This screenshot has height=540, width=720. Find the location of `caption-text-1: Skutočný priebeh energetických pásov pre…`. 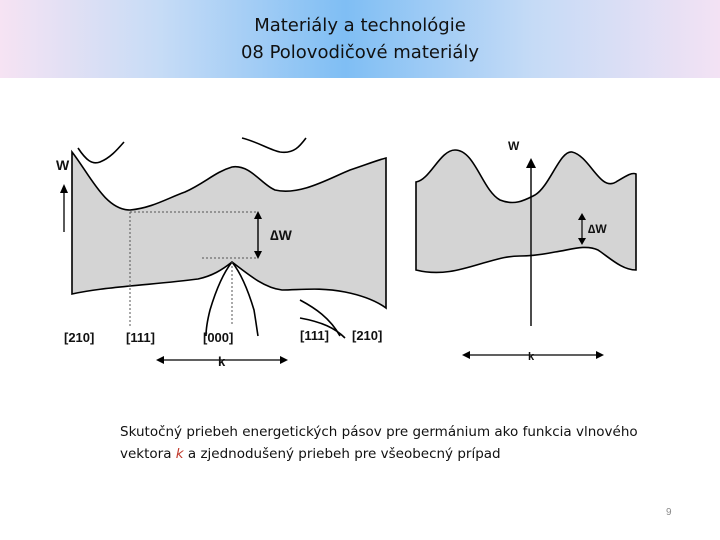

caption-text-1: Skutočný priebeh energetických pásov pre… is located at coordinates (379, 443).